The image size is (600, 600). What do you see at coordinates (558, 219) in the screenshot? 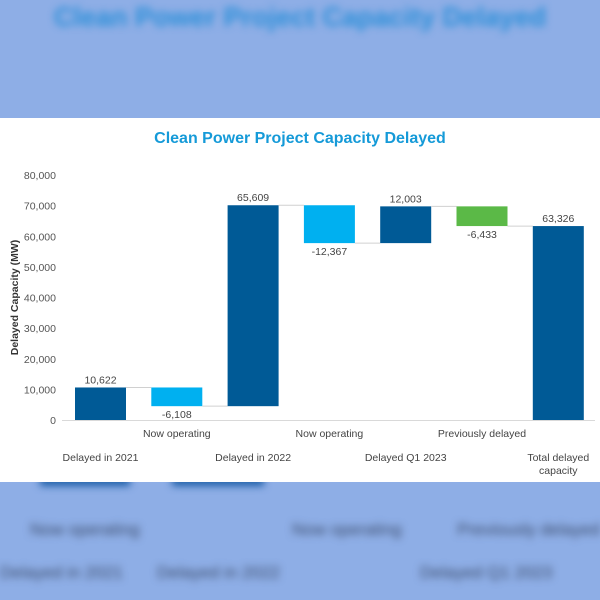
I see `data-label: 63,326` at bounding box center [558, 219].